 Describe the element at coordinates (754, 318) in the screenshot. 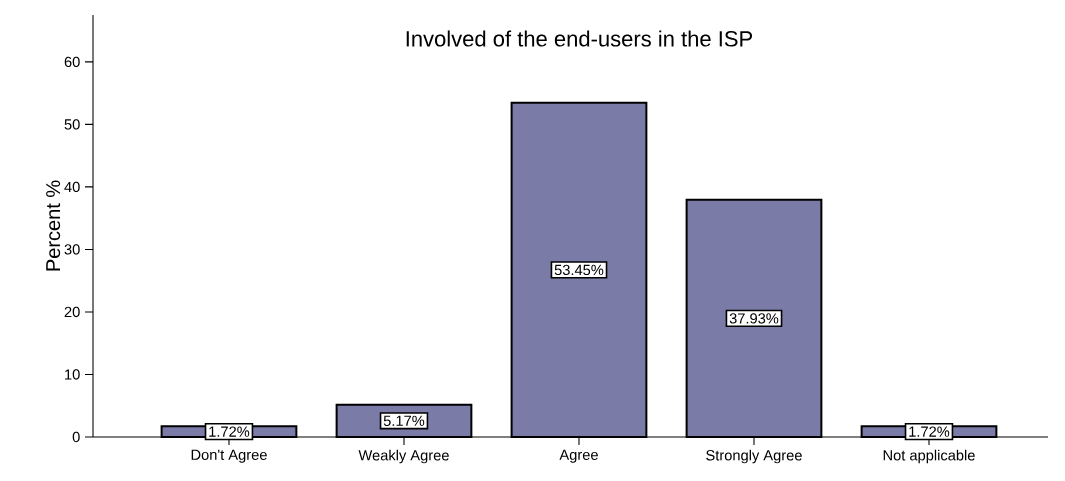

I see `data-label: 37.93%` at that location.